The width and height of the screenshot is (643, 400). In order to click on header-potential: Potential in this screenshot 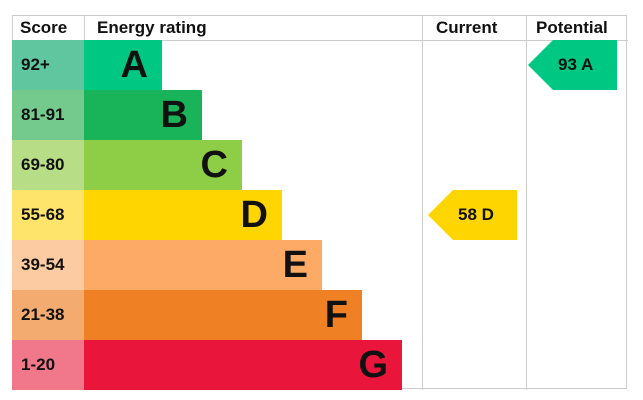, I will do `click(572, 27)`.